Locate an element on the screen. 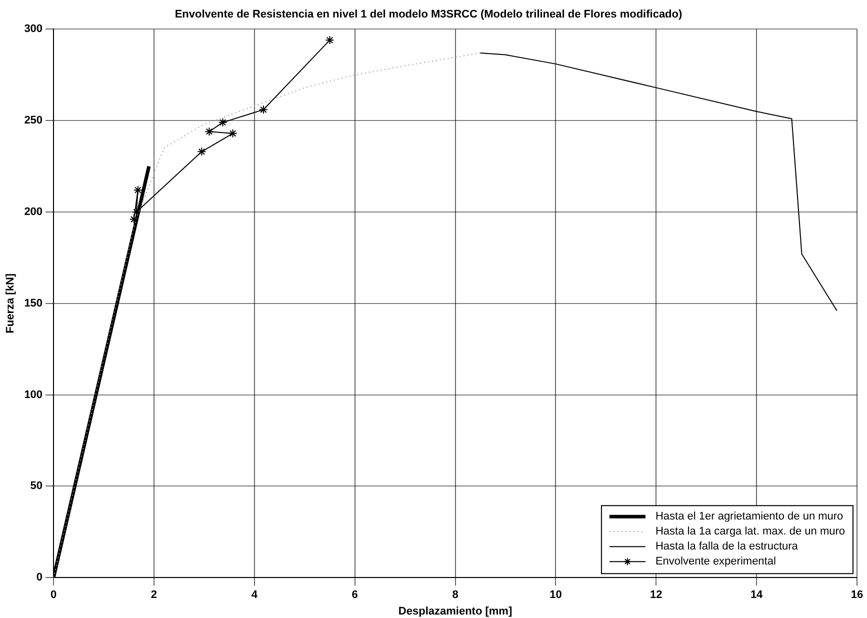 This screenshot has height=618, width=867. x-tick-label: 6 is located at coordinates (355, 595).